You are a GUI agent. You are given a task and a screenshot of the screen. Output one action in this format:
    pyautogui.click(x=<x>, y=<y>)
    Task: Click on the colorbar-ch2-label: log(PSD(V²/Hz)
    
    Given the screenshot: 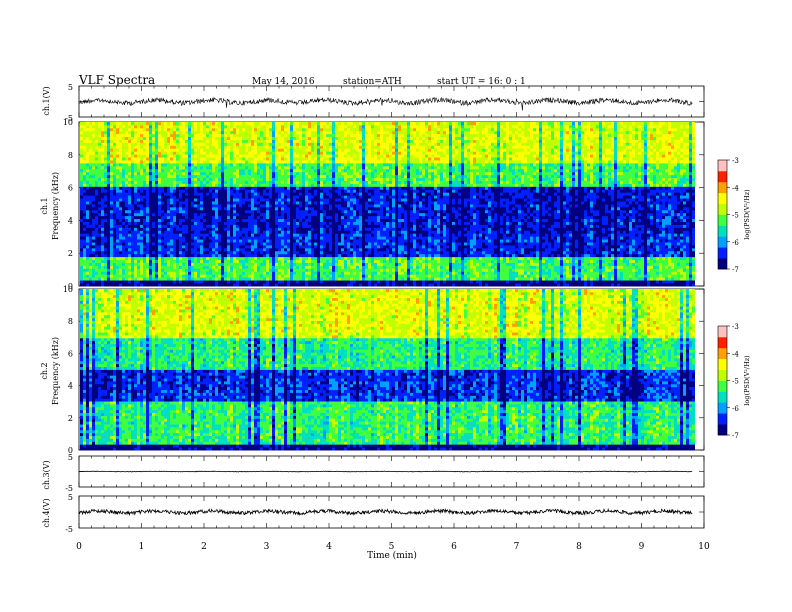 What is the action you would take?
    pyautogui.click(x=747, y=380)
    